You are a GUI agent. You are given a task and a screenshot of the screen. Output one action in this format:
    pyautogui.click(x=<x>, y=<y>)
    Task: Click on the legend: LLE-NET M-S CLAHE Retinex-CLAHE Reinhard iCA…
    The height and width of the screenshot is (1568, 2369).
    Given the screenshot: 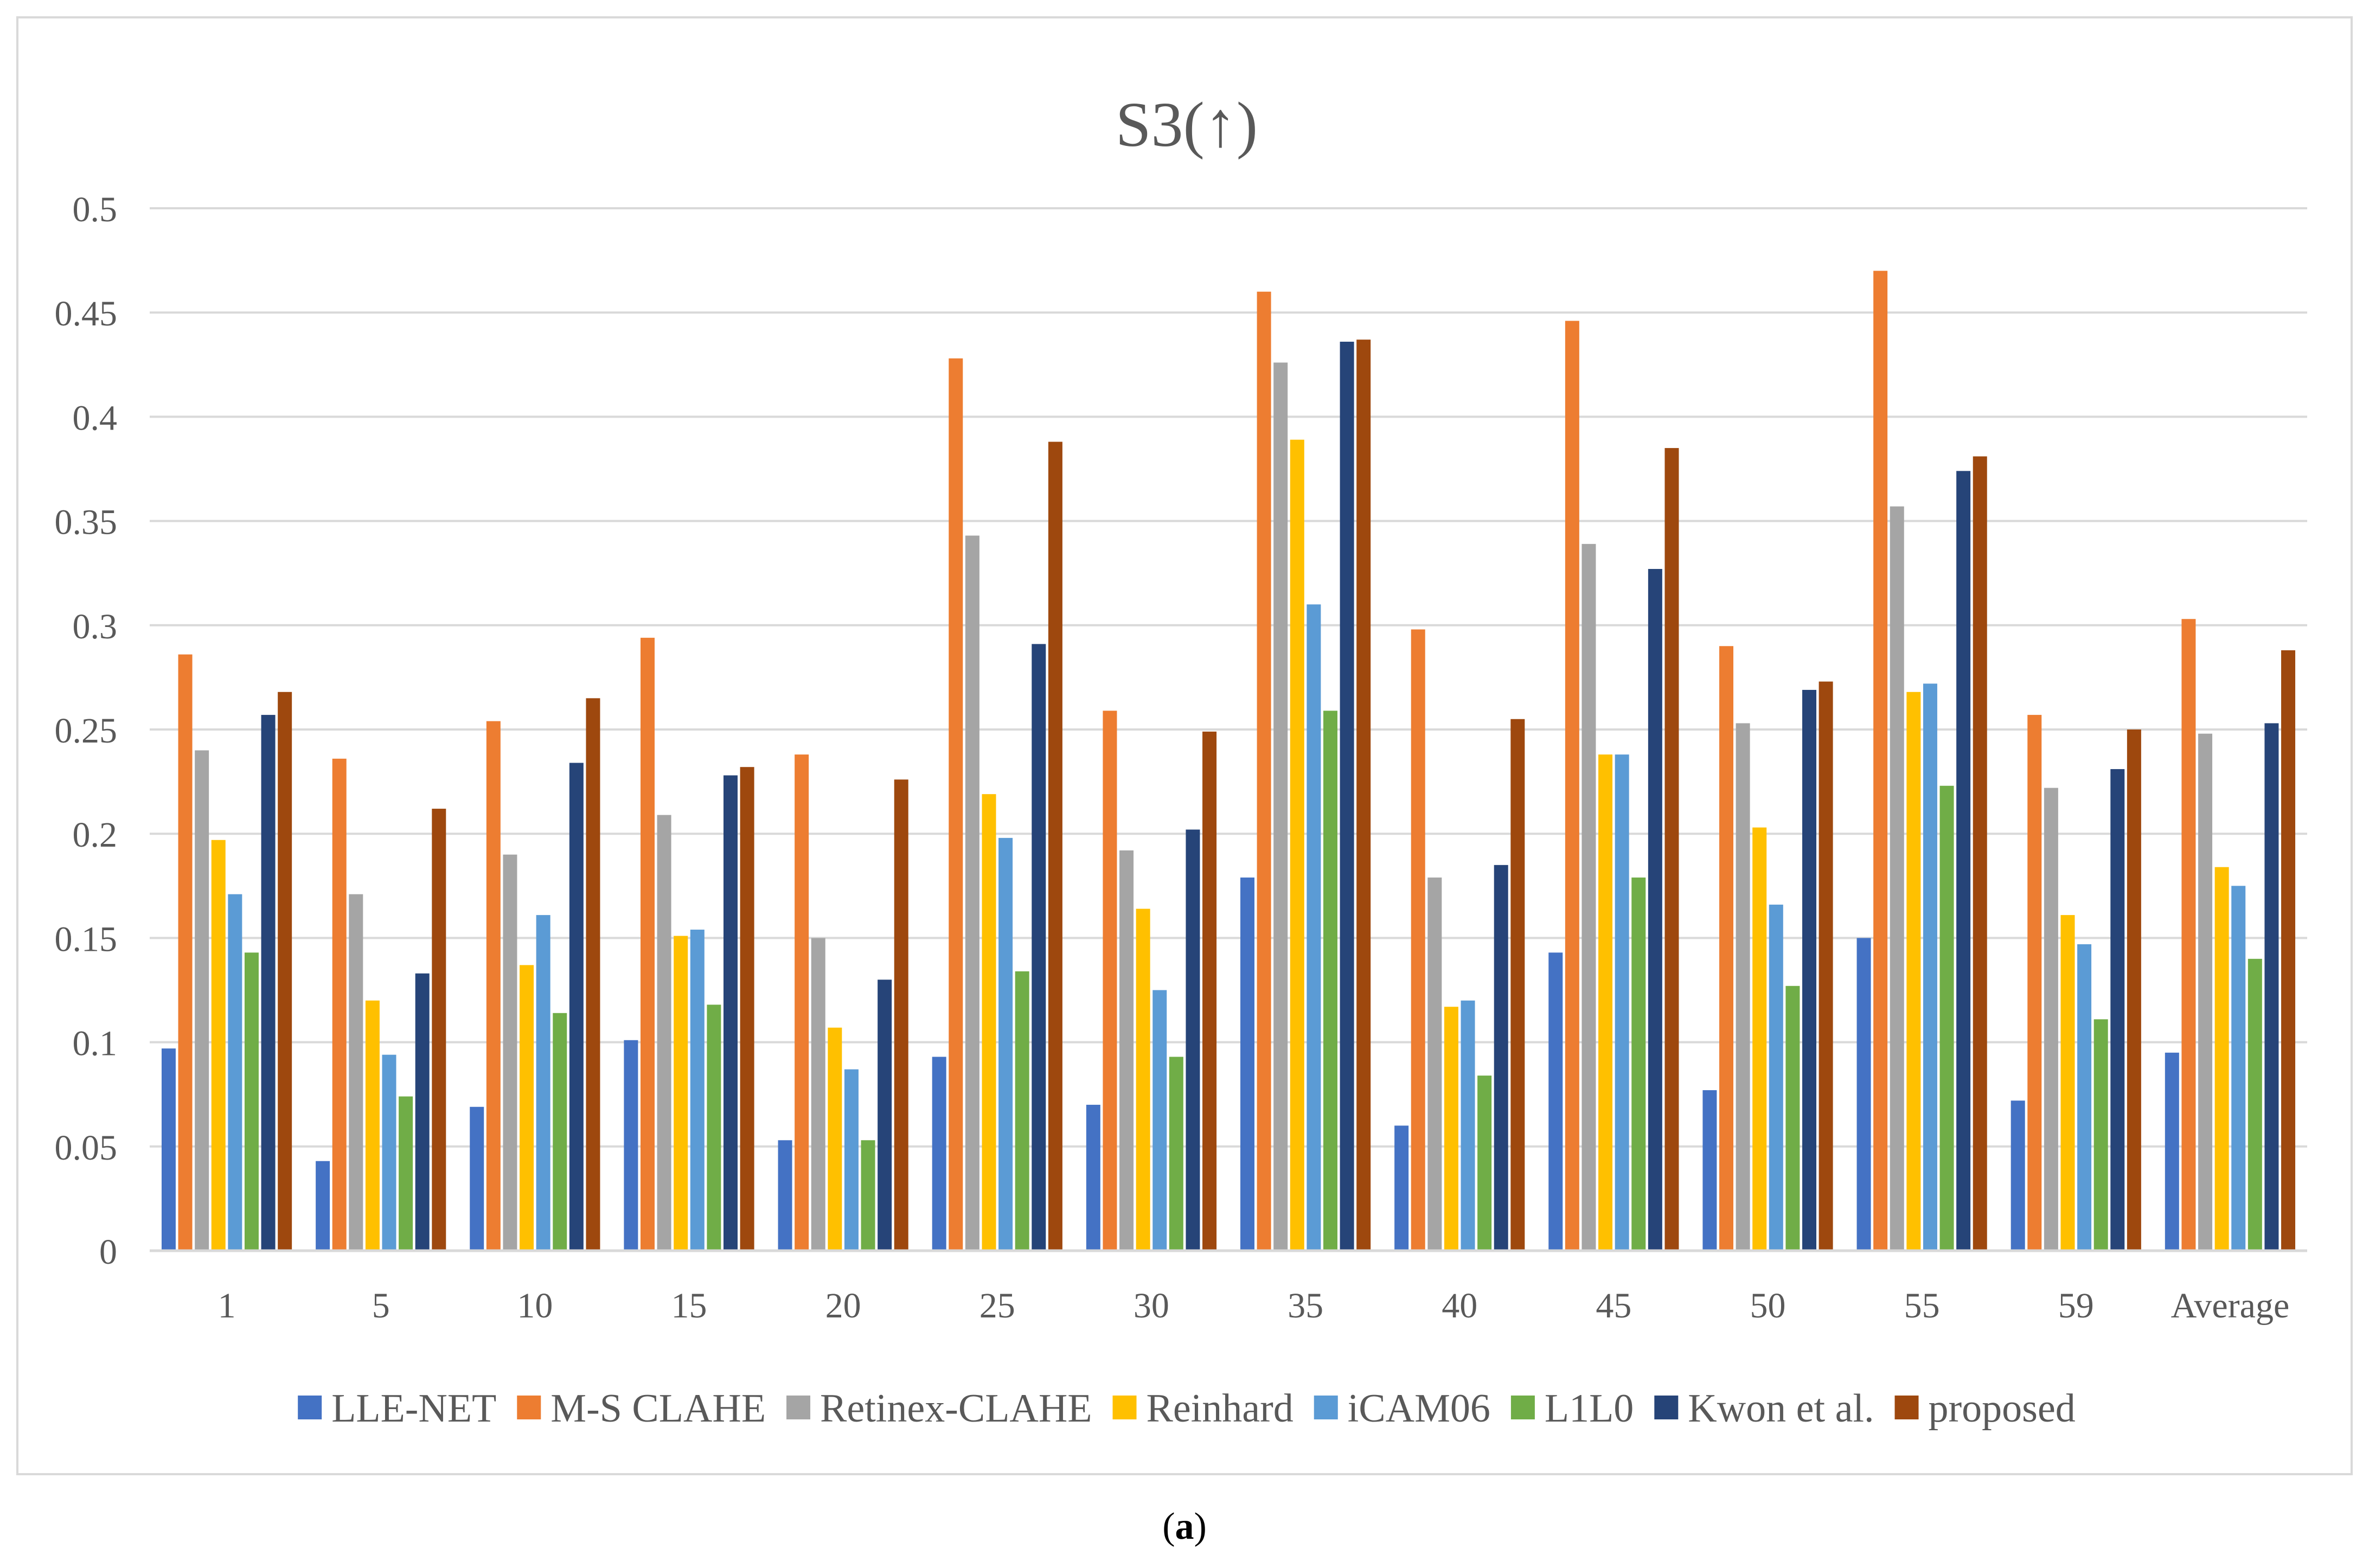 What is the action you would take?
    pyautogui.click(x=1187, y=1408)
    